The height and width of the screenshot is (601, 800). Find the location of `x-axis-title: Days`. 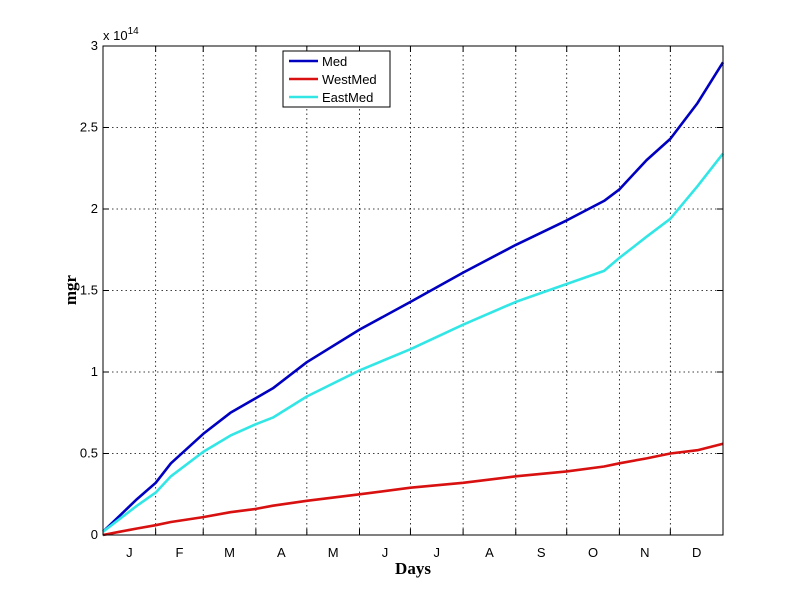

x-axis-title: Days is located at coordinates (413, 568).